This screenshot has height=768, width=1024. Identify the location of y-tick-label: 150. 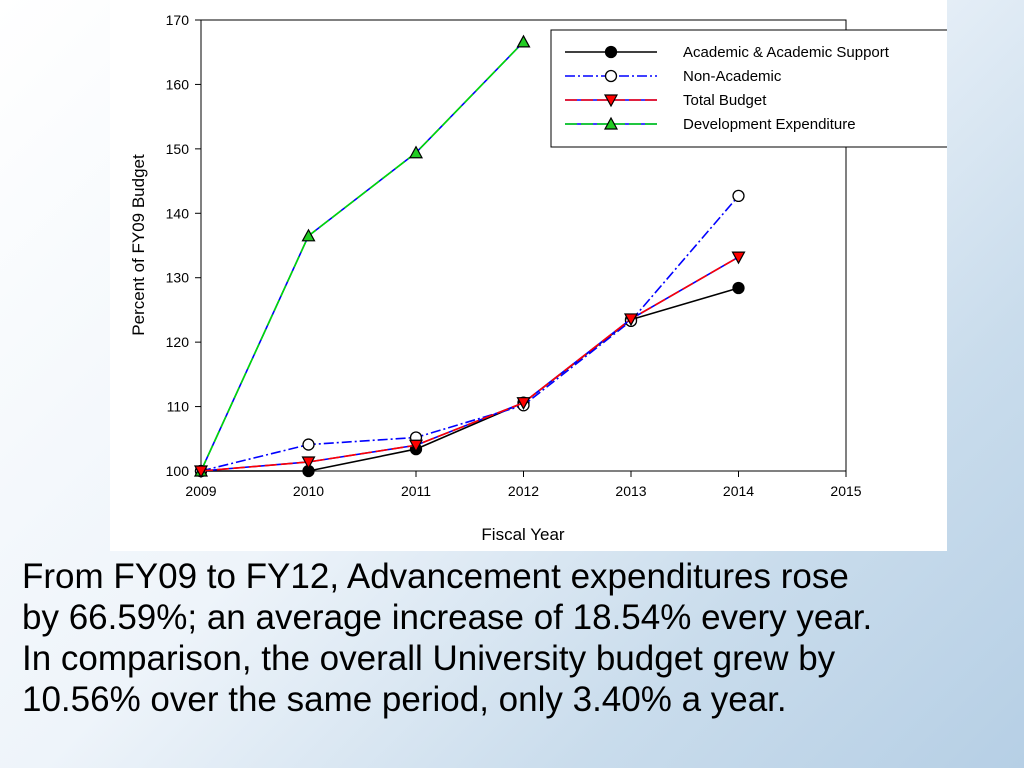
(178, 149).